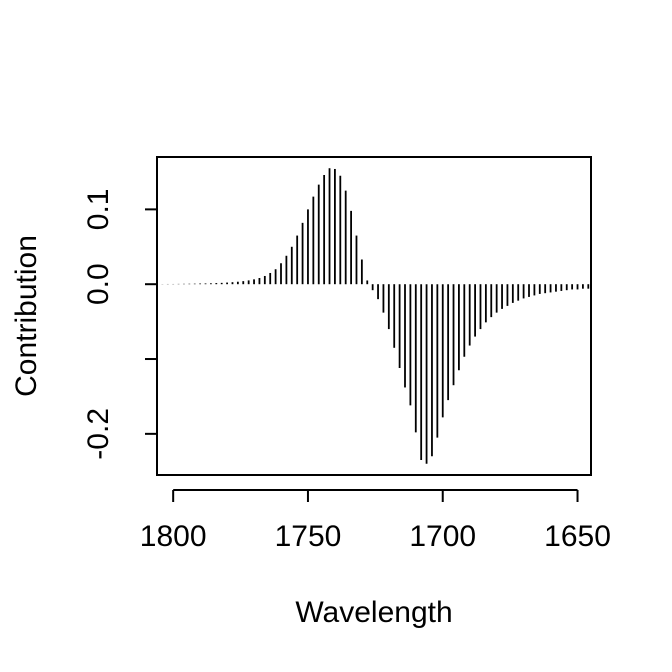  Describe the element at coordinates (375, 521) in the screenshot. I see `x-axis: 1800 1750 1700 1650` at that location.